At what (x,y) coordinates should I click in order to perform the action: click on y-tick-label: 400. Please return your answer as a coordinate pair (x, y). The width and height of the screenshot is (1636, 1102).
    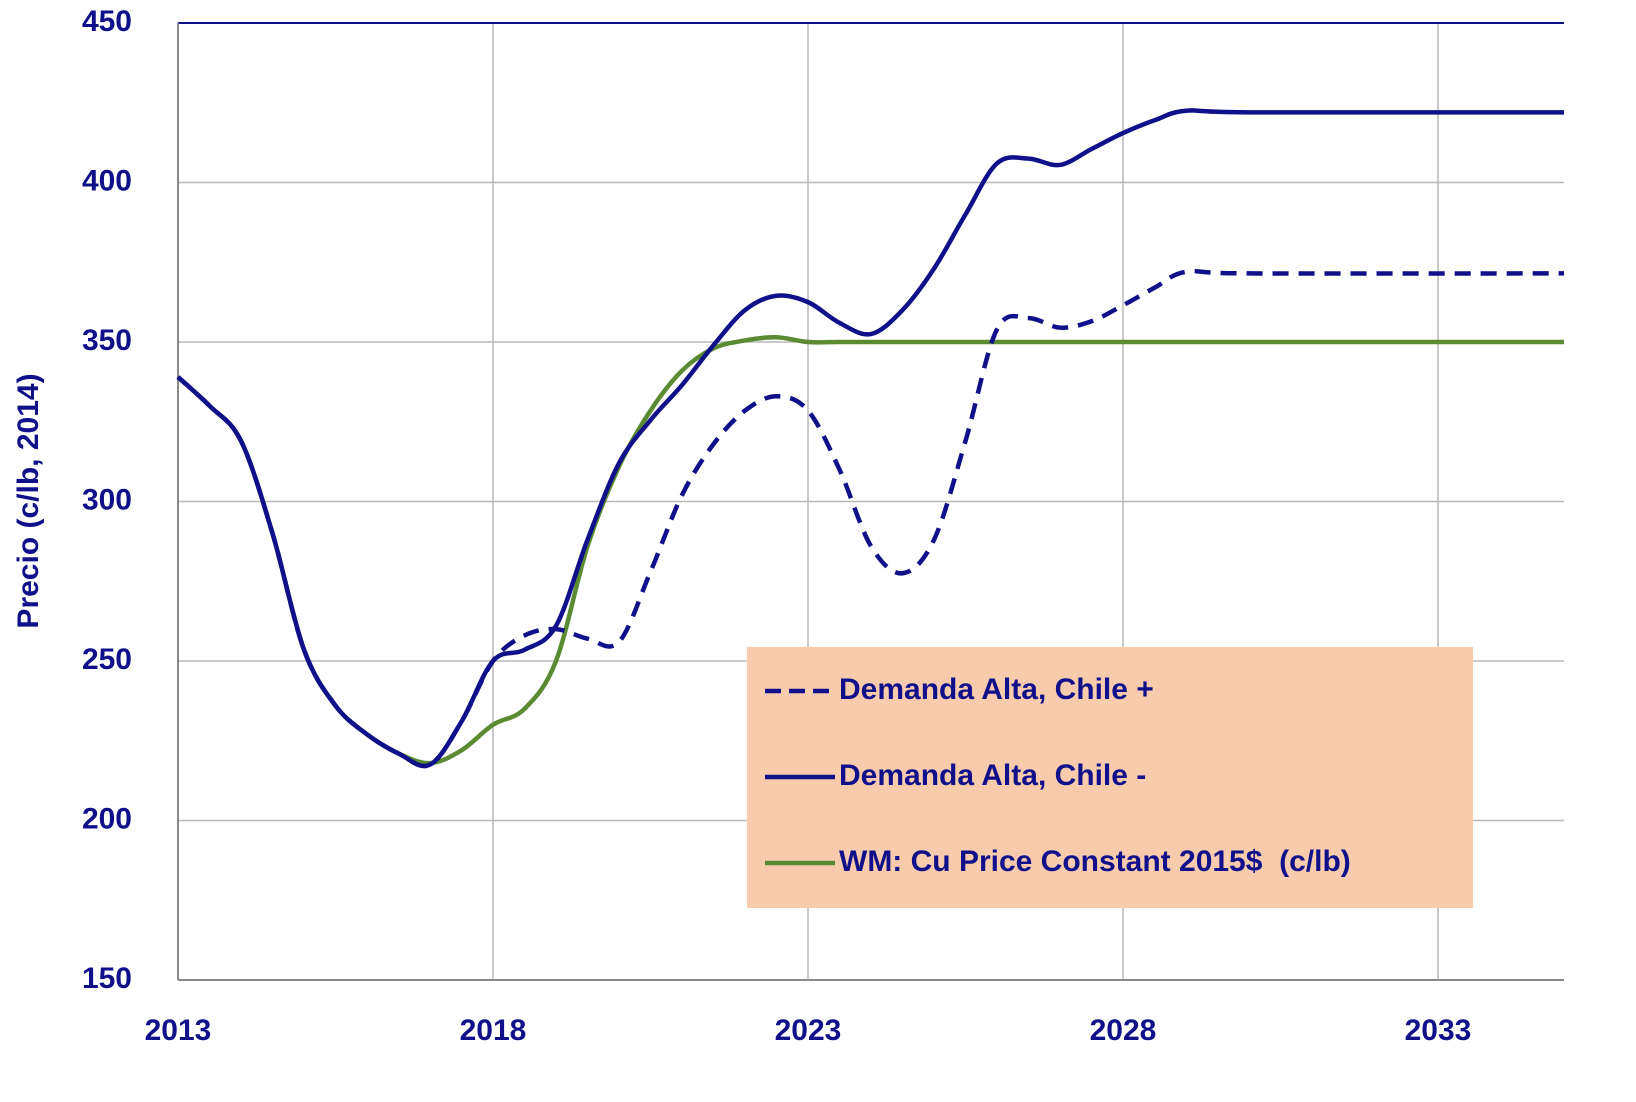
    Looking at the image, I should click on (107, 180).